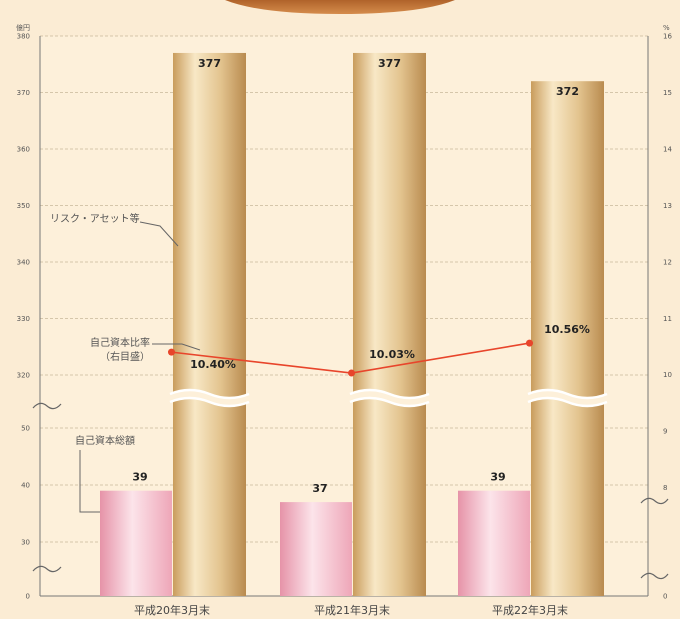 The width and height of the screenshot is (680, 619). I want to click on ratio-line, so click(350, 358).